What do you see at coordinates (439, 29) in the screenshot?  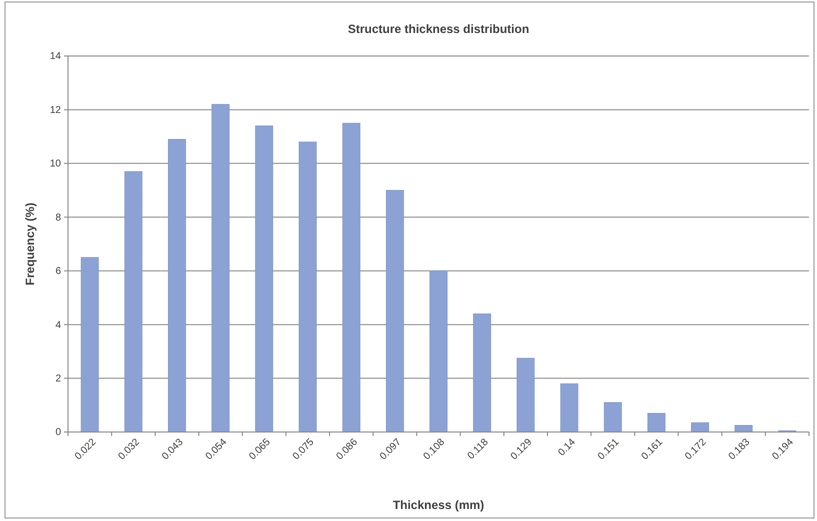 I see `chart-title: Structure thickness distribution` at bounding box center [439, 29].